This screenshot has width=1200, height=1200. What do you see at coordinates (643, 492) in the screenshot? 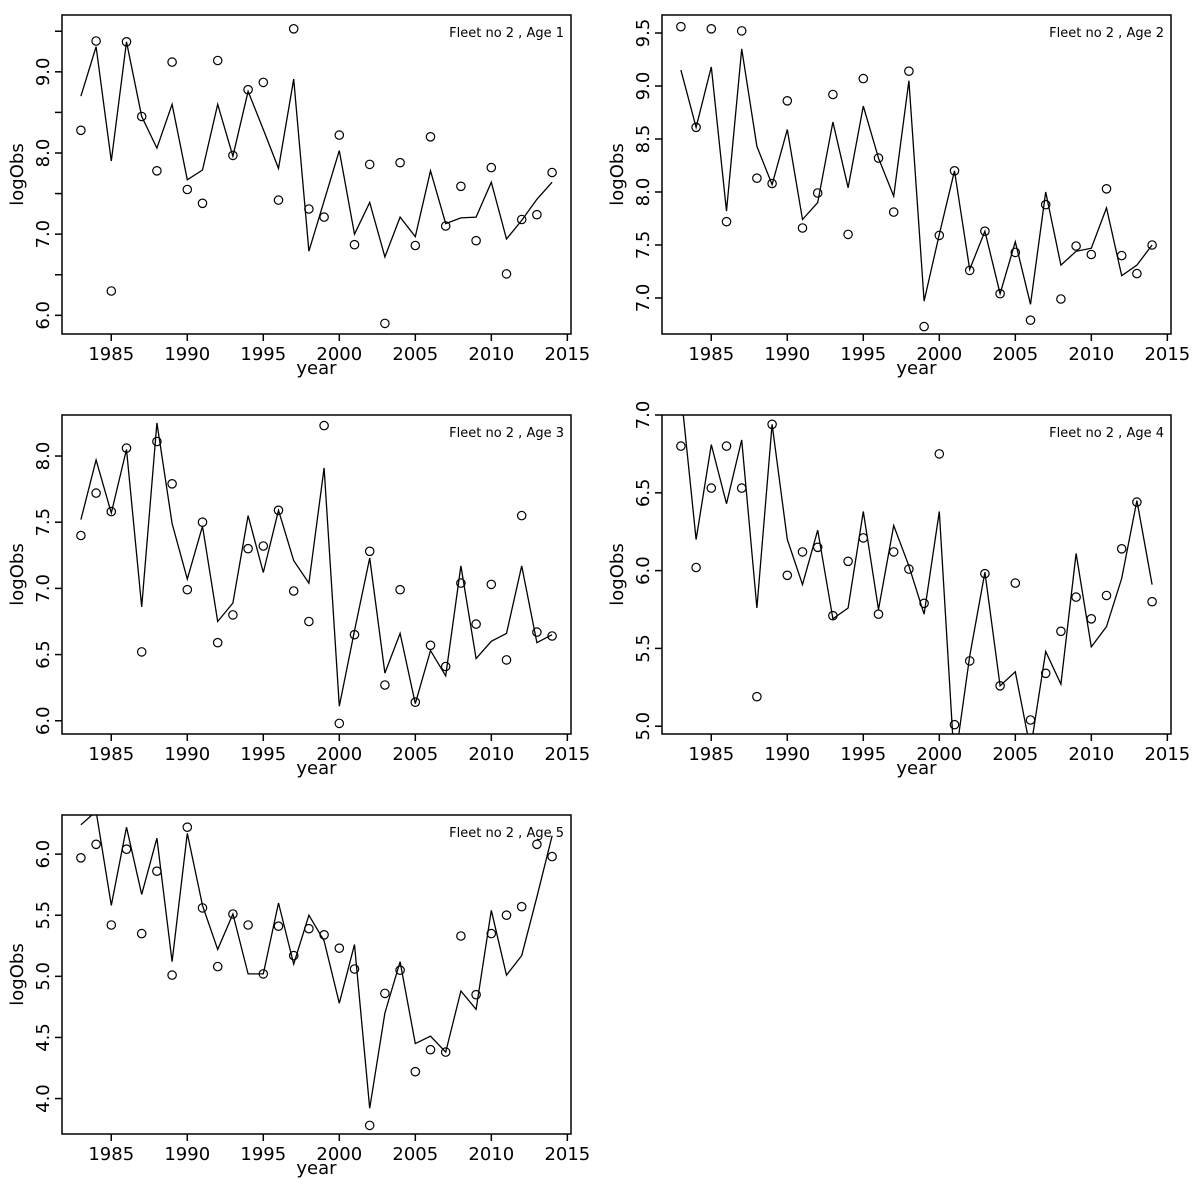
I see `y-tick-label: 6.5` at bounding box center [643, 492].